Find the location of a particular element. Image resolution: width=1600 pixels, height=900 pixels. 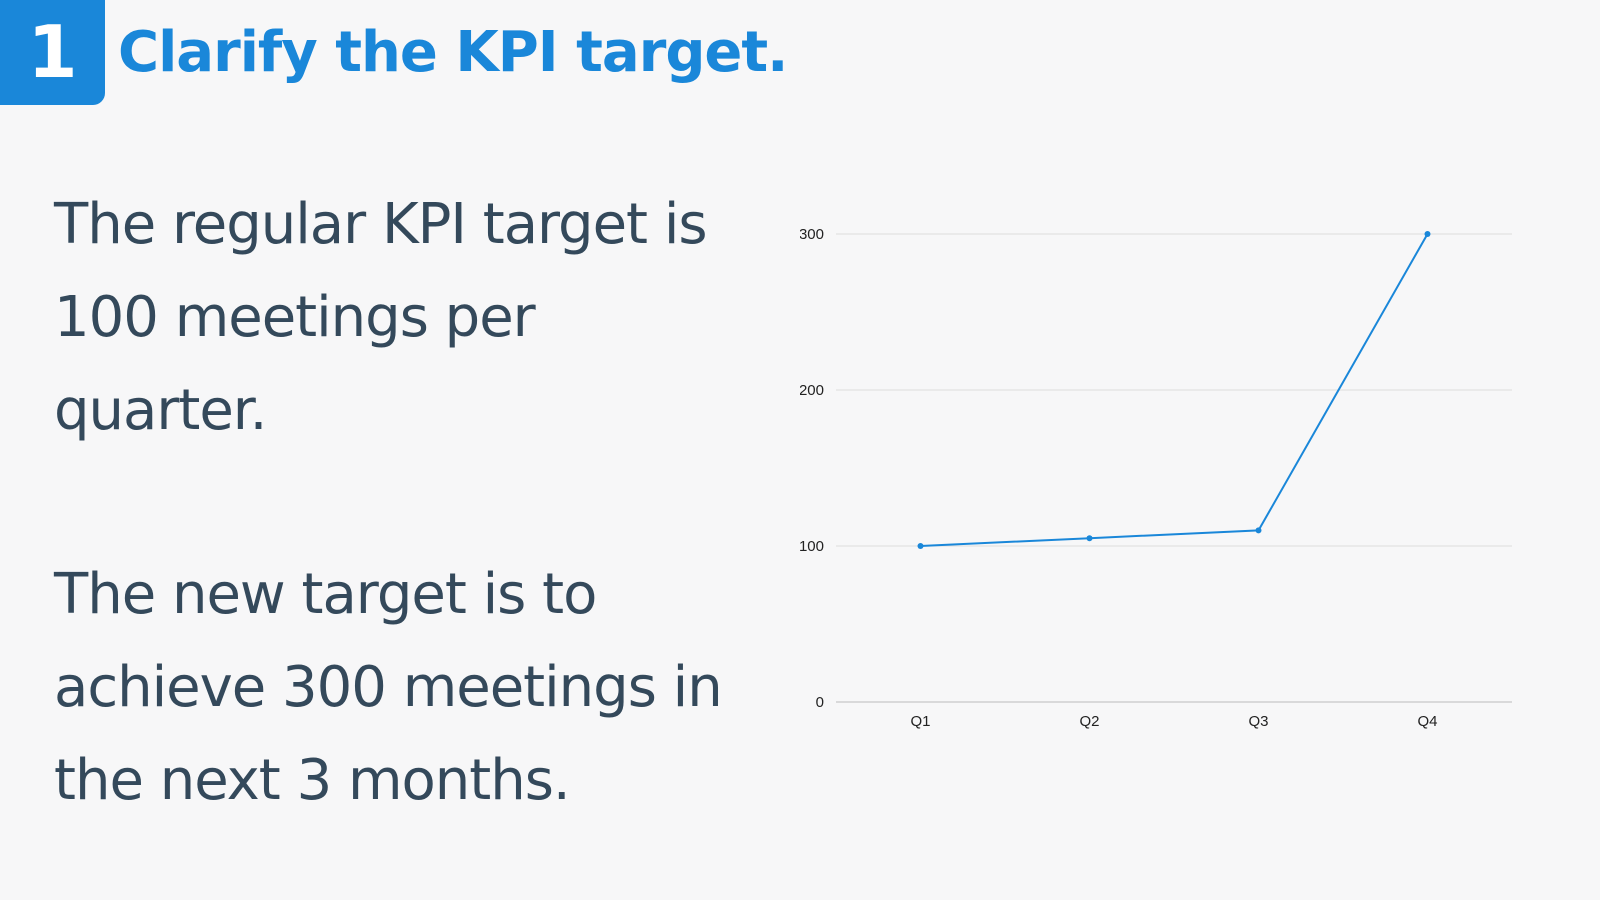

chart-x-tick-labels: Q1 Q2 Q3 Q4 is located at coordinates (1173, 721).